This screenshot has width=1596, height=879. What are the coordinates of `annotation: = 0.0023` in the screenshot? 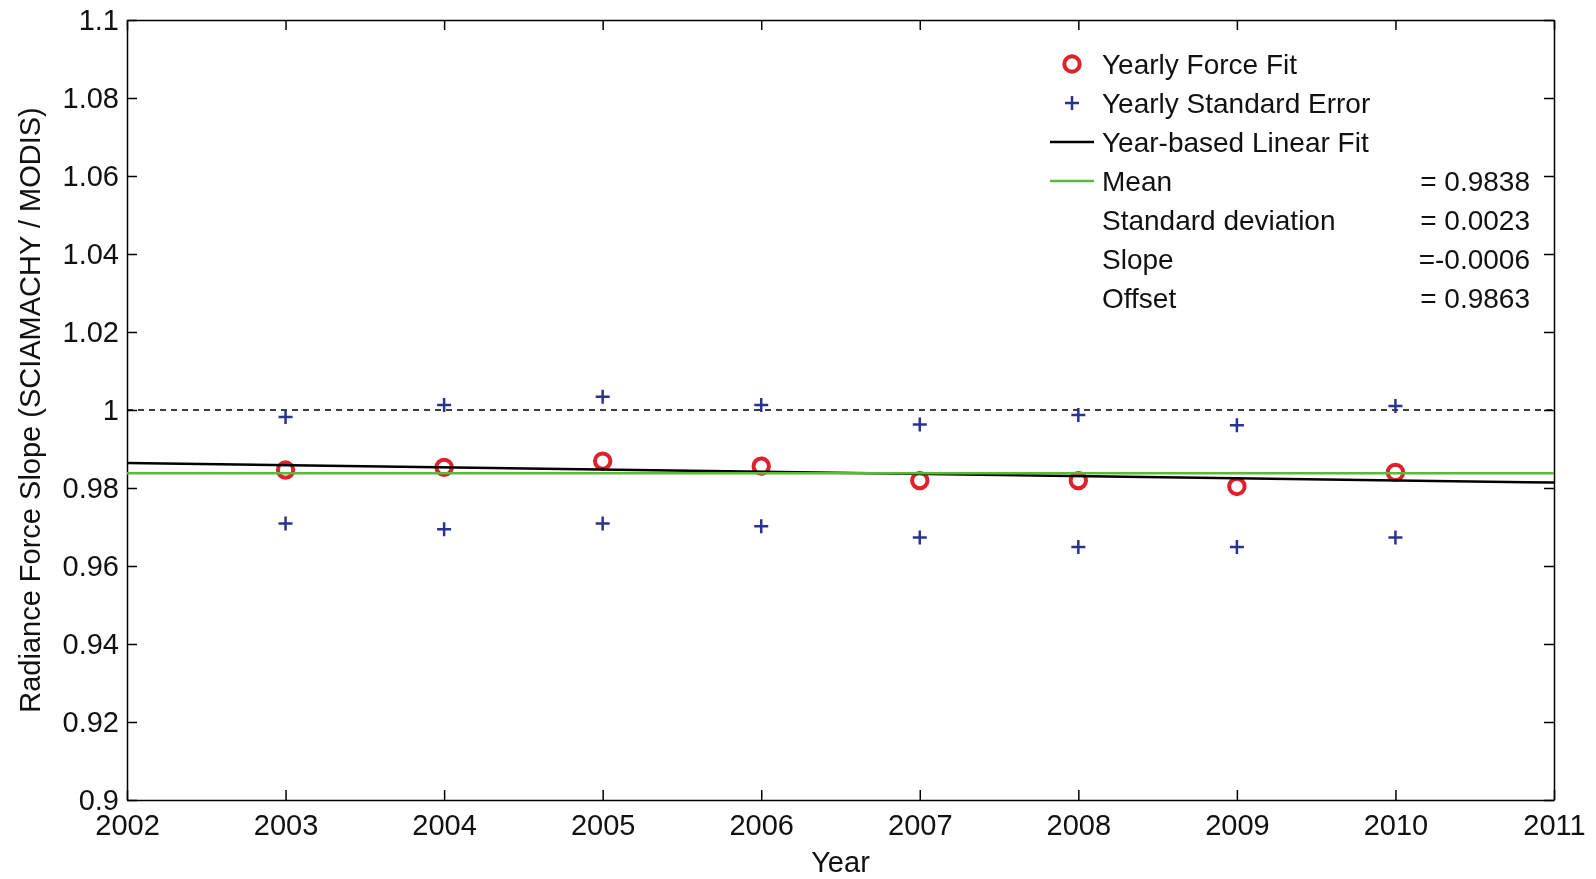 It's located at (1475, 220).